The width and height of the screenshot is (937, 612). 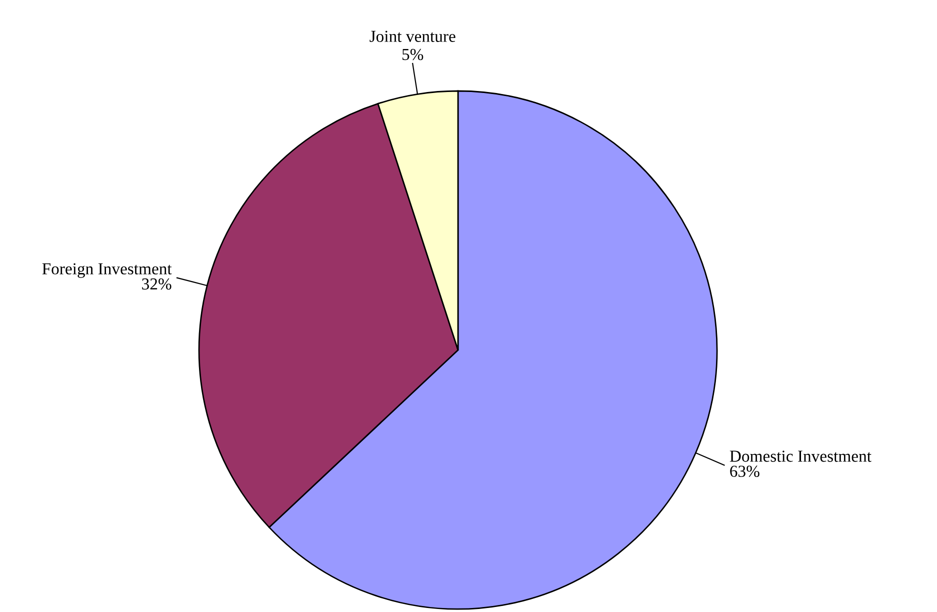 What do you see at coordinates (157, 284) in the screenshot?
I see `data-label: 32%` at bounding box center [157, 284].